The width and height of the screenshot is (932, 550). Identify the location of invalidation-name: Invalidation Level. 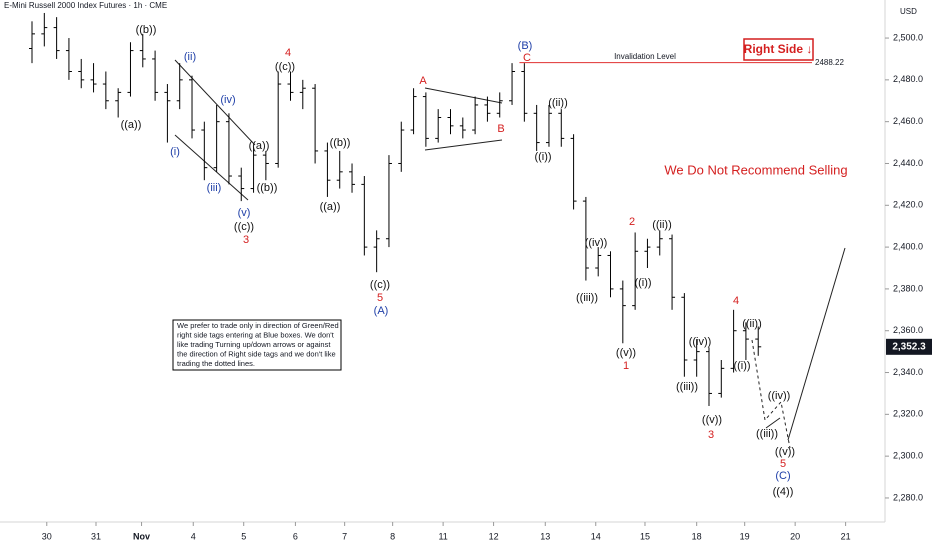
(645, 56).